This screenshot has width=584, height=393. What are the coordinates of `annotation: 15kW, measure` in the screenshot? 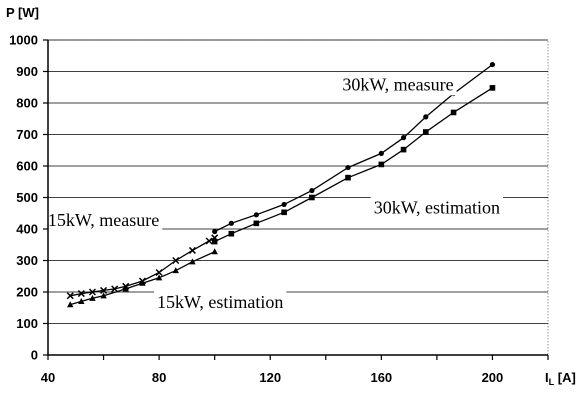 It's located at (103, 219).